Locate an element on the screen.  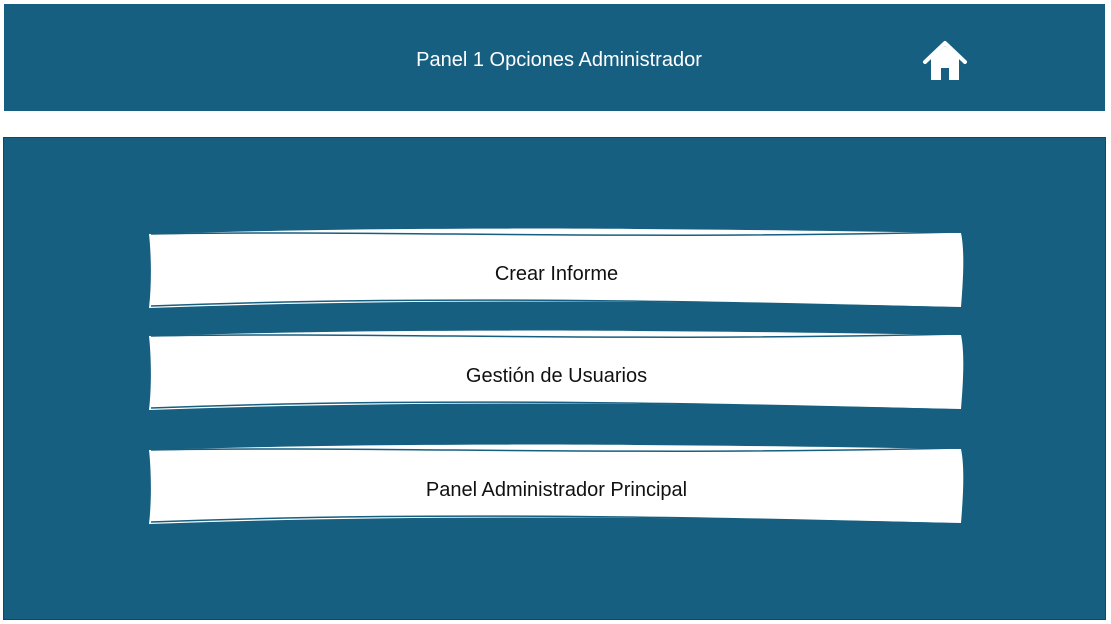
option-label: Gestión de Usuarios is located at coordinates (556, 376).